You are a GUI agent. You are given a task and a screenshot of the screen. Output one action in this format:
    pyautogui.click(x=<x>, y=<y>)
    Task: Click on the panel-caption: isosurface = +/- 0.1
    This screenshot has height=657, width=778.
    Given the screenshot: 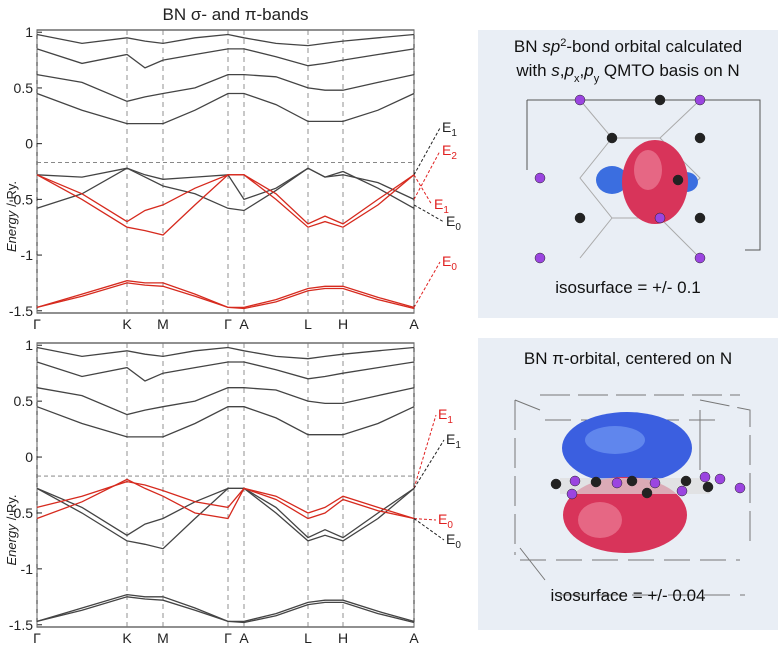 What is the action you would take?
    pyautogui.click(x=628, y=287)
    